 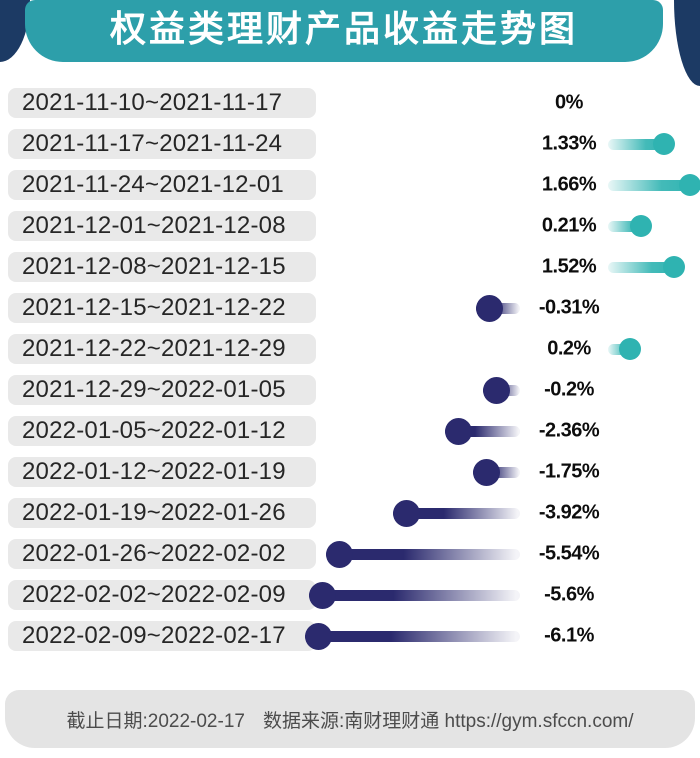 What do you see at coordinates (350, 390) in the screenshot?
I see `chart-row: 2021-12-29~2022-01-05 -0.2%` at bounding box center [350, 390].